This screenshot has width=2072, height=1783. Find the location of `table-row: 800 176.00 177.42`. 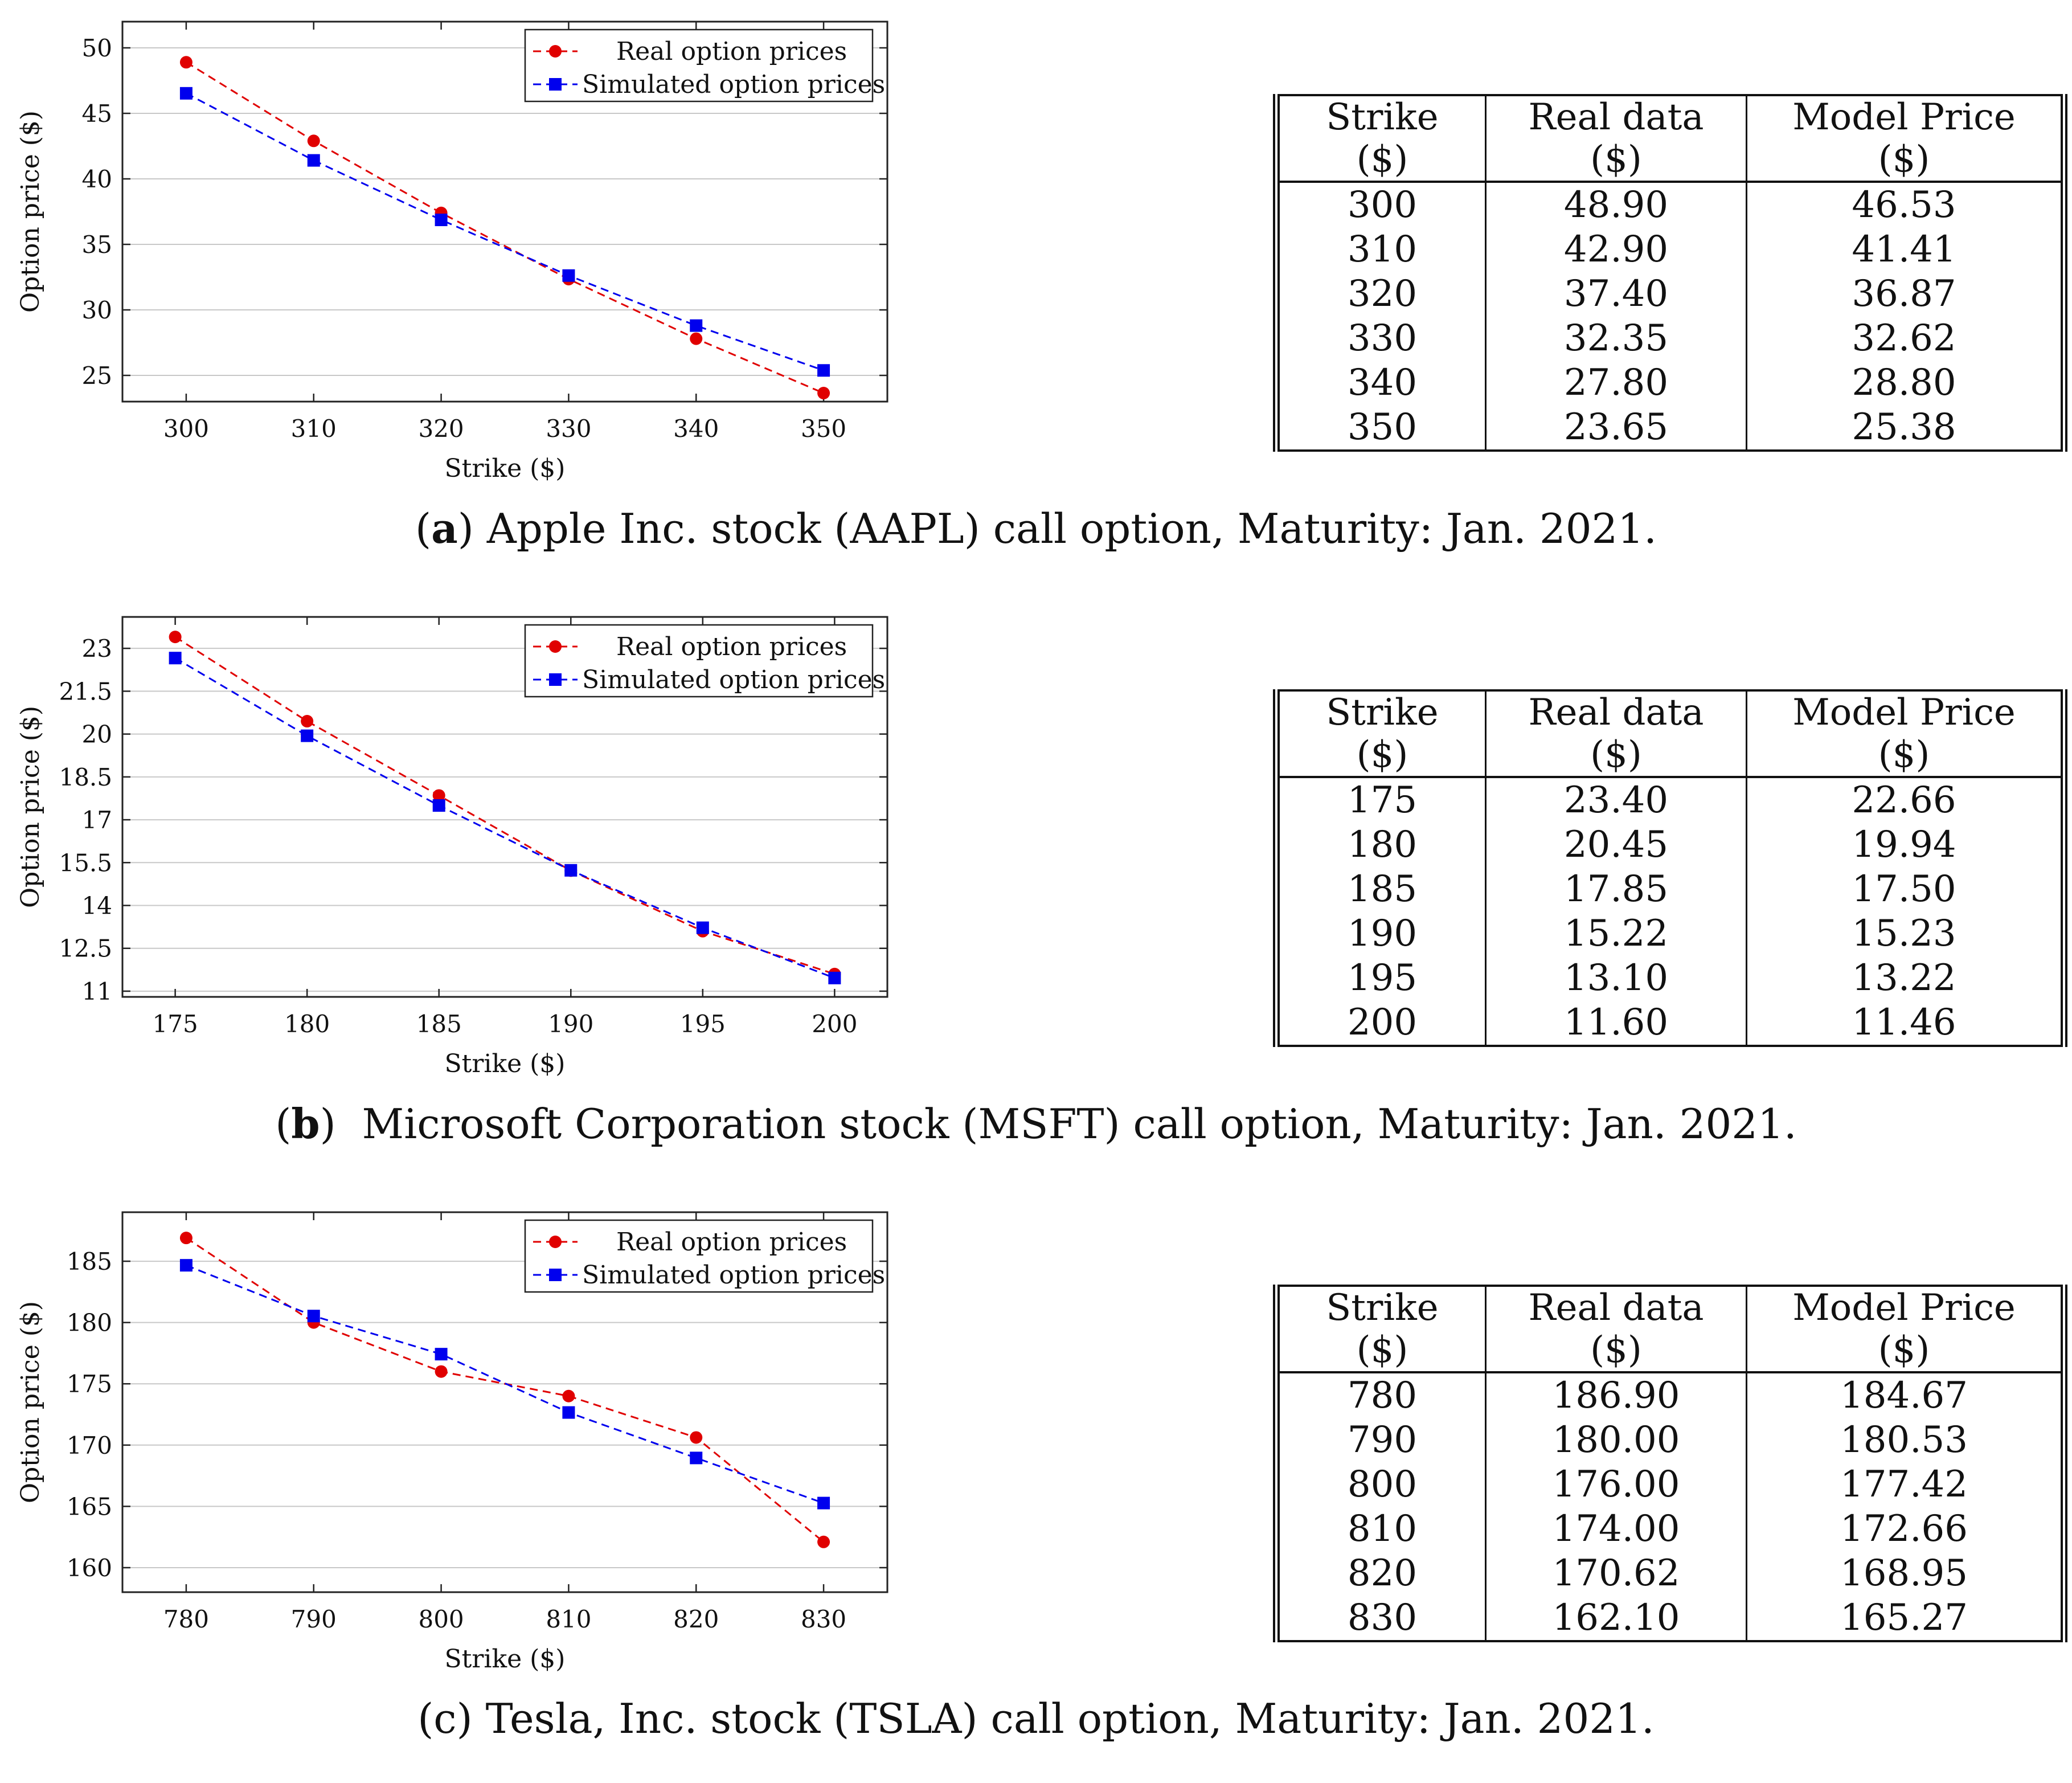

table-row: 800 176.00 177.42 is located at coordinates (1670, 1484).